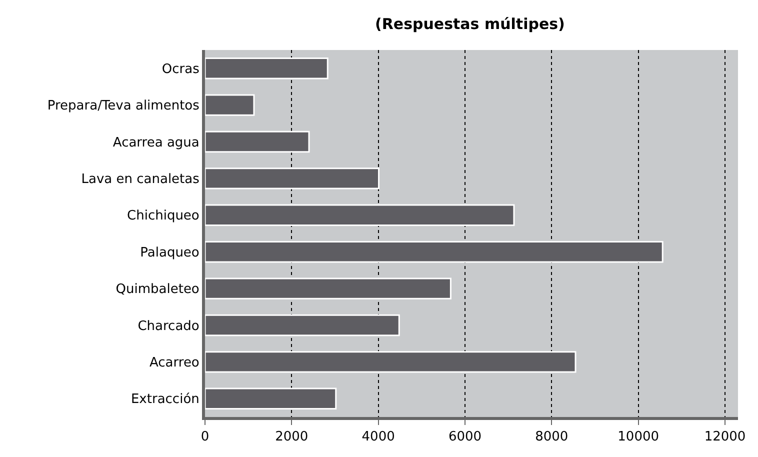 This screenshot has width=758, height=457. I want to click on y-tick-label: Extracción, so click(165, 400).